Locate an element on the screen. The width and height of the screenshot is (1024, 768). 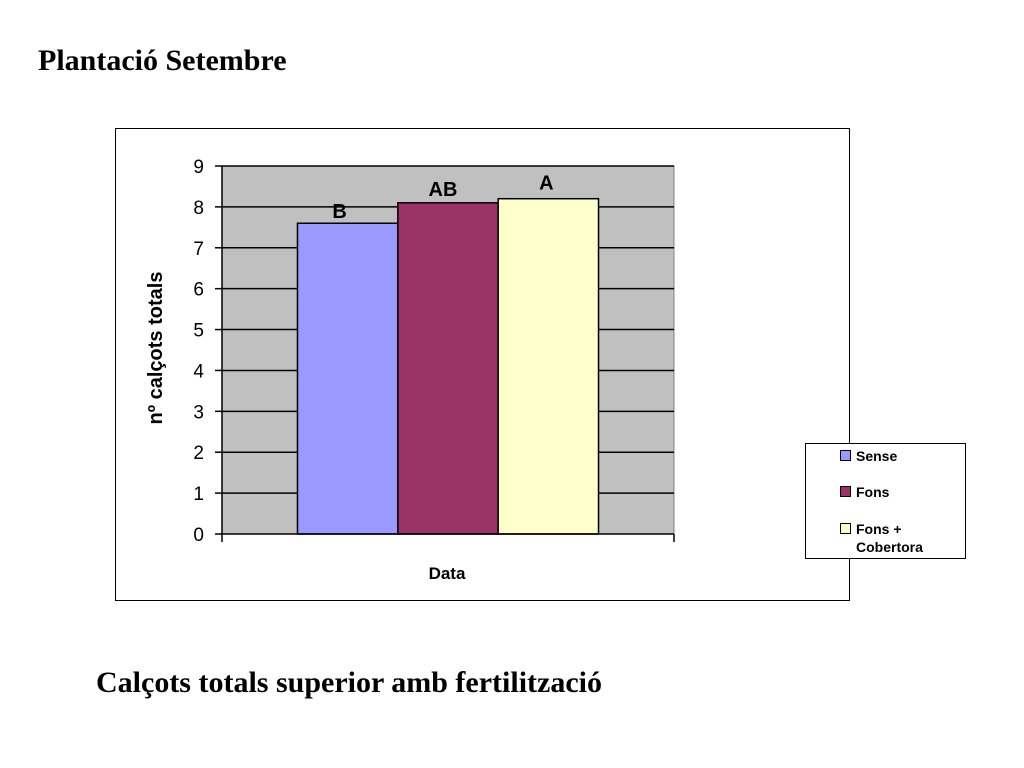
legend-item: Sense is located at coordinates (893, 456).